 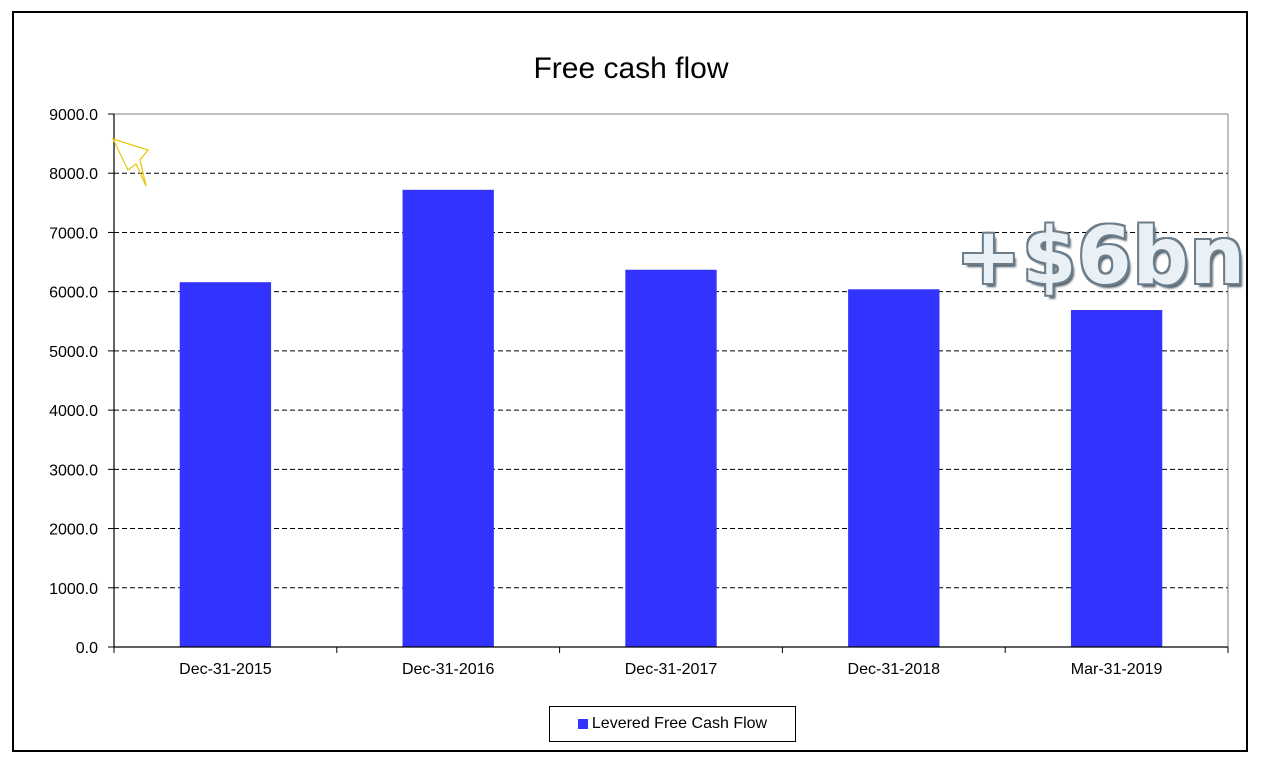 What do you see at coordinates (73, 115) in the screenshot?
I see `y-tick-label: 9000.0` at bounding box center [73, 115].